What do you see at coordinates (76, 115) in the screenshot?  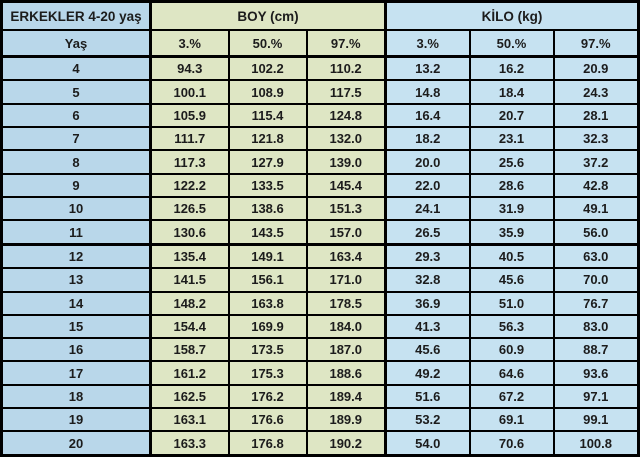 I see `age-cell: 6` at bounding box center [76, 115].